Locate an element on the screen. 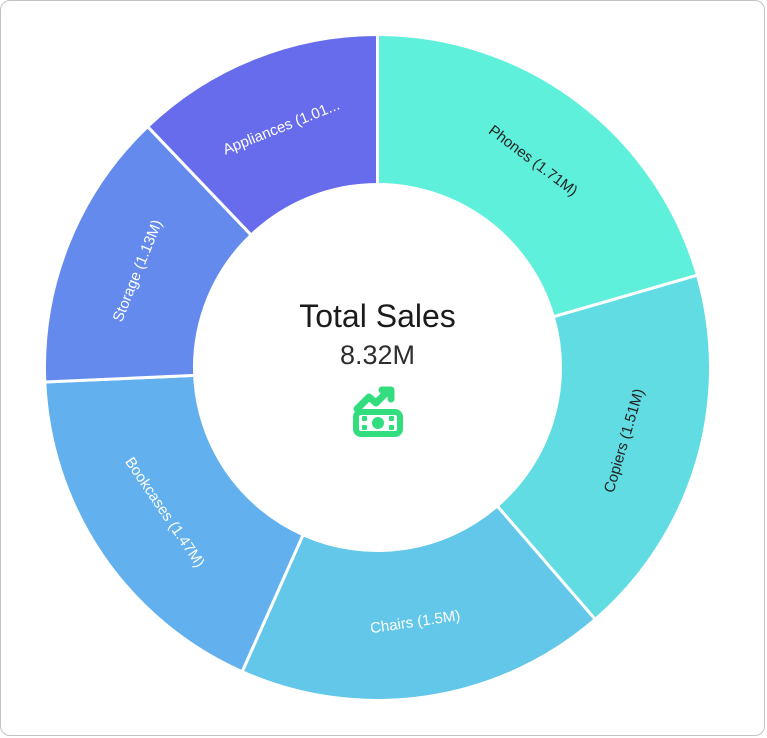 The width and height of the screenshot is (767, 738). donut-slice-copiers is located at coordinates (603, 447).